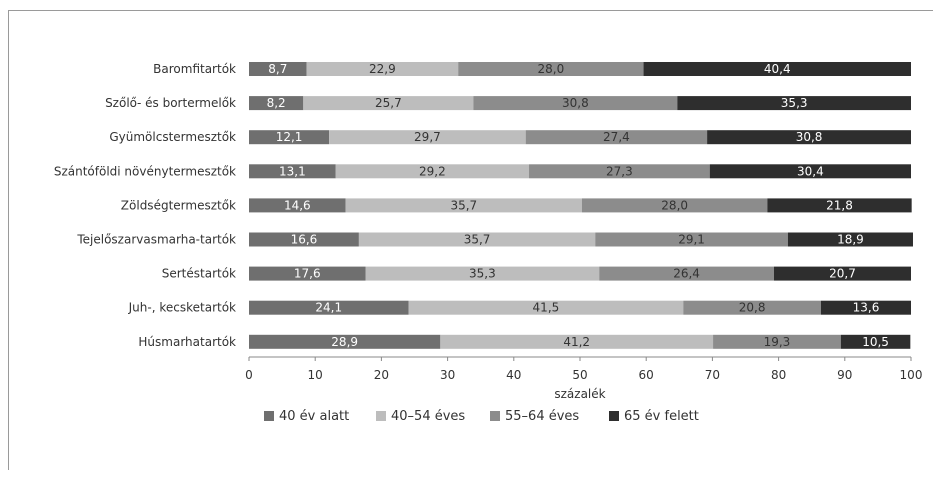  I want to click on frame-left-border, so click(8, 240).